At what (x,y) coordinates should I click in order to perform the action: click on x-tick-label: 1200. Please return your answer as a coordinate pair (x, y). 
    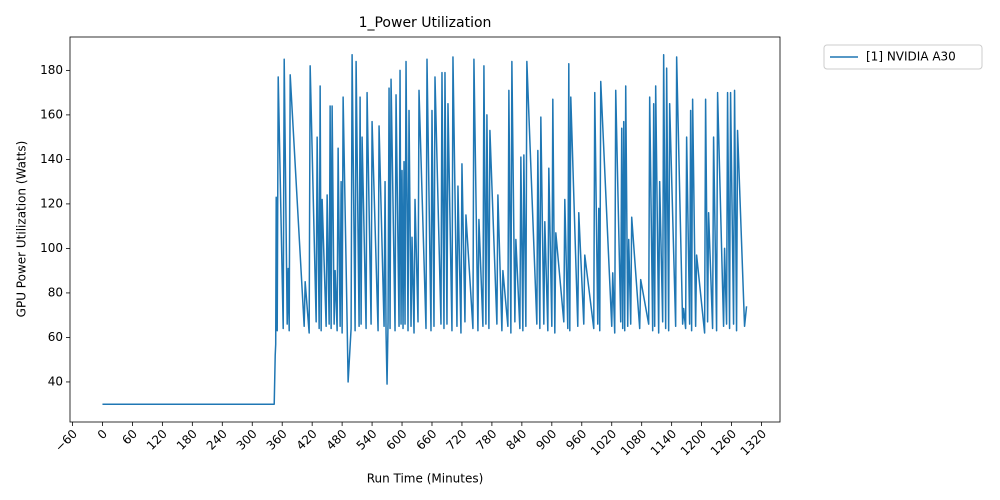
    Looking at the image, I should click on (693, 442).